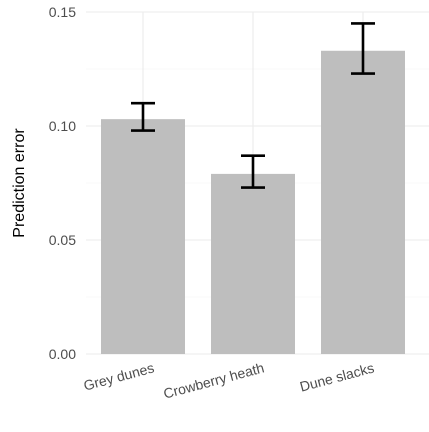 Image resolution: width=429 pixels, height=432 pixels. What do you see at coordinates (214, 380) in the screenshot?
I see `x-tick-label: Crowberry heath` at bounding box center [214, 380].